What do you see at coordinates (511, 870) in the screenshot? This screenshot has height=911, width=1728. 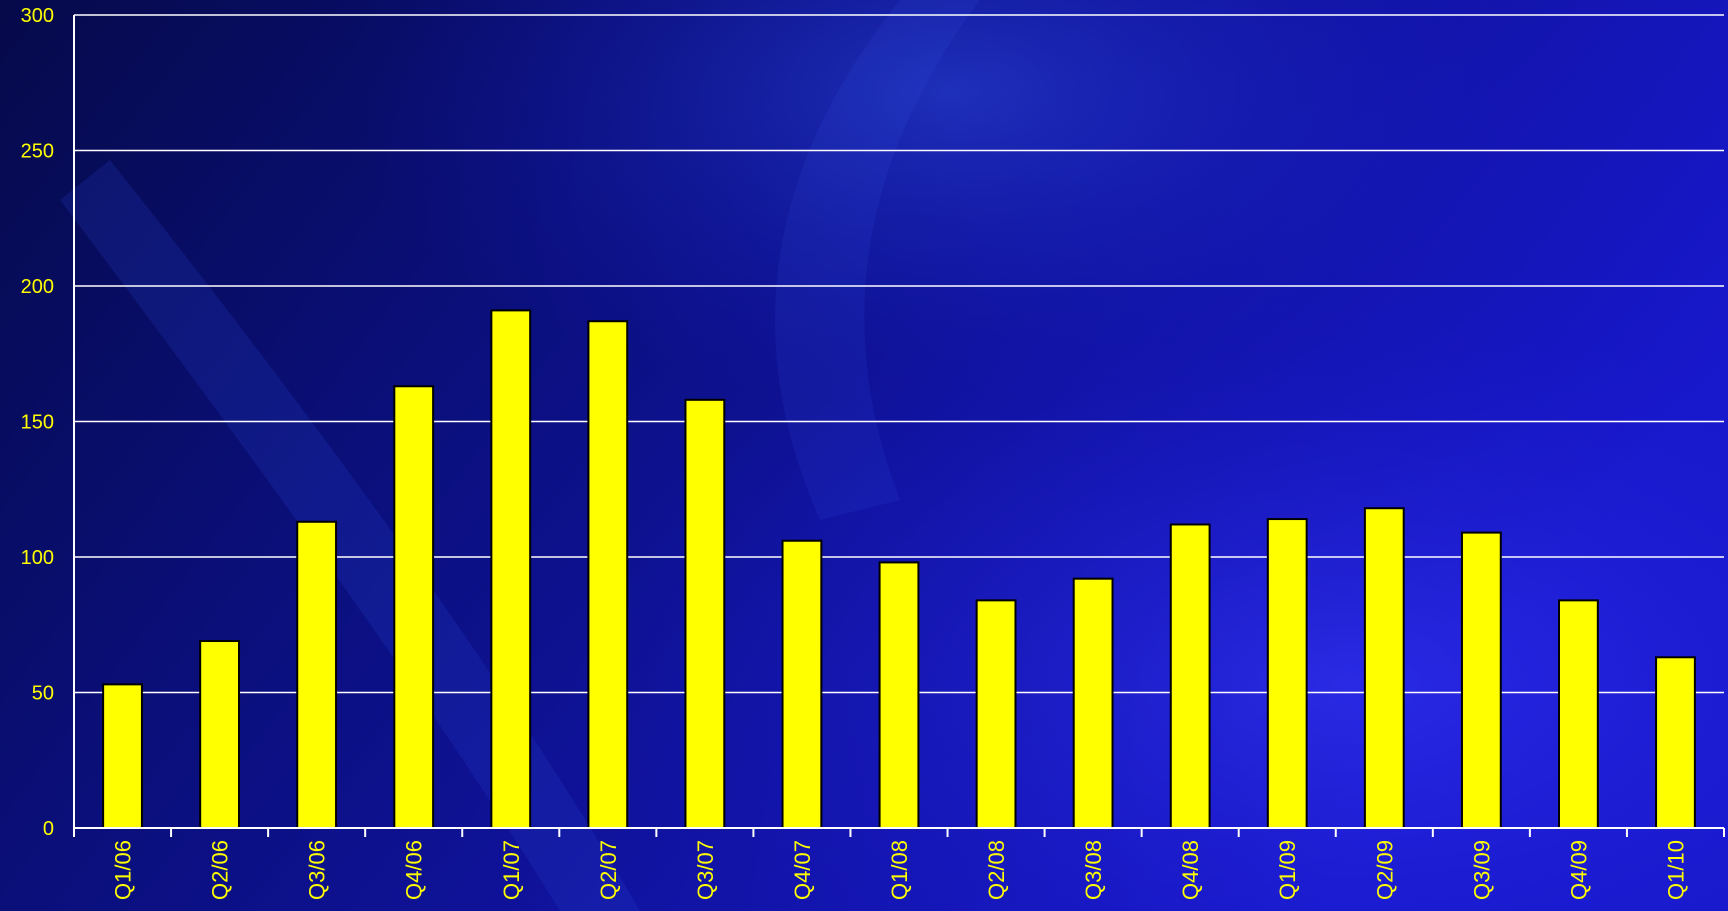 I see `x-tick-label: Q1/07` at bounding box center [511, 870].